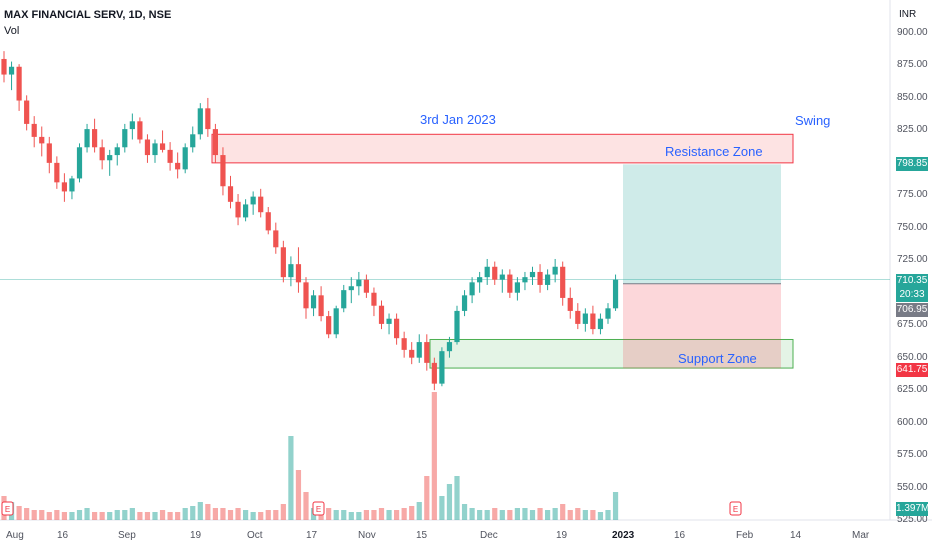  What do you see at coordinates (15, 535) in the screenshot?
I see `time-tick-label: Aug` at bounding box center [15, 535].